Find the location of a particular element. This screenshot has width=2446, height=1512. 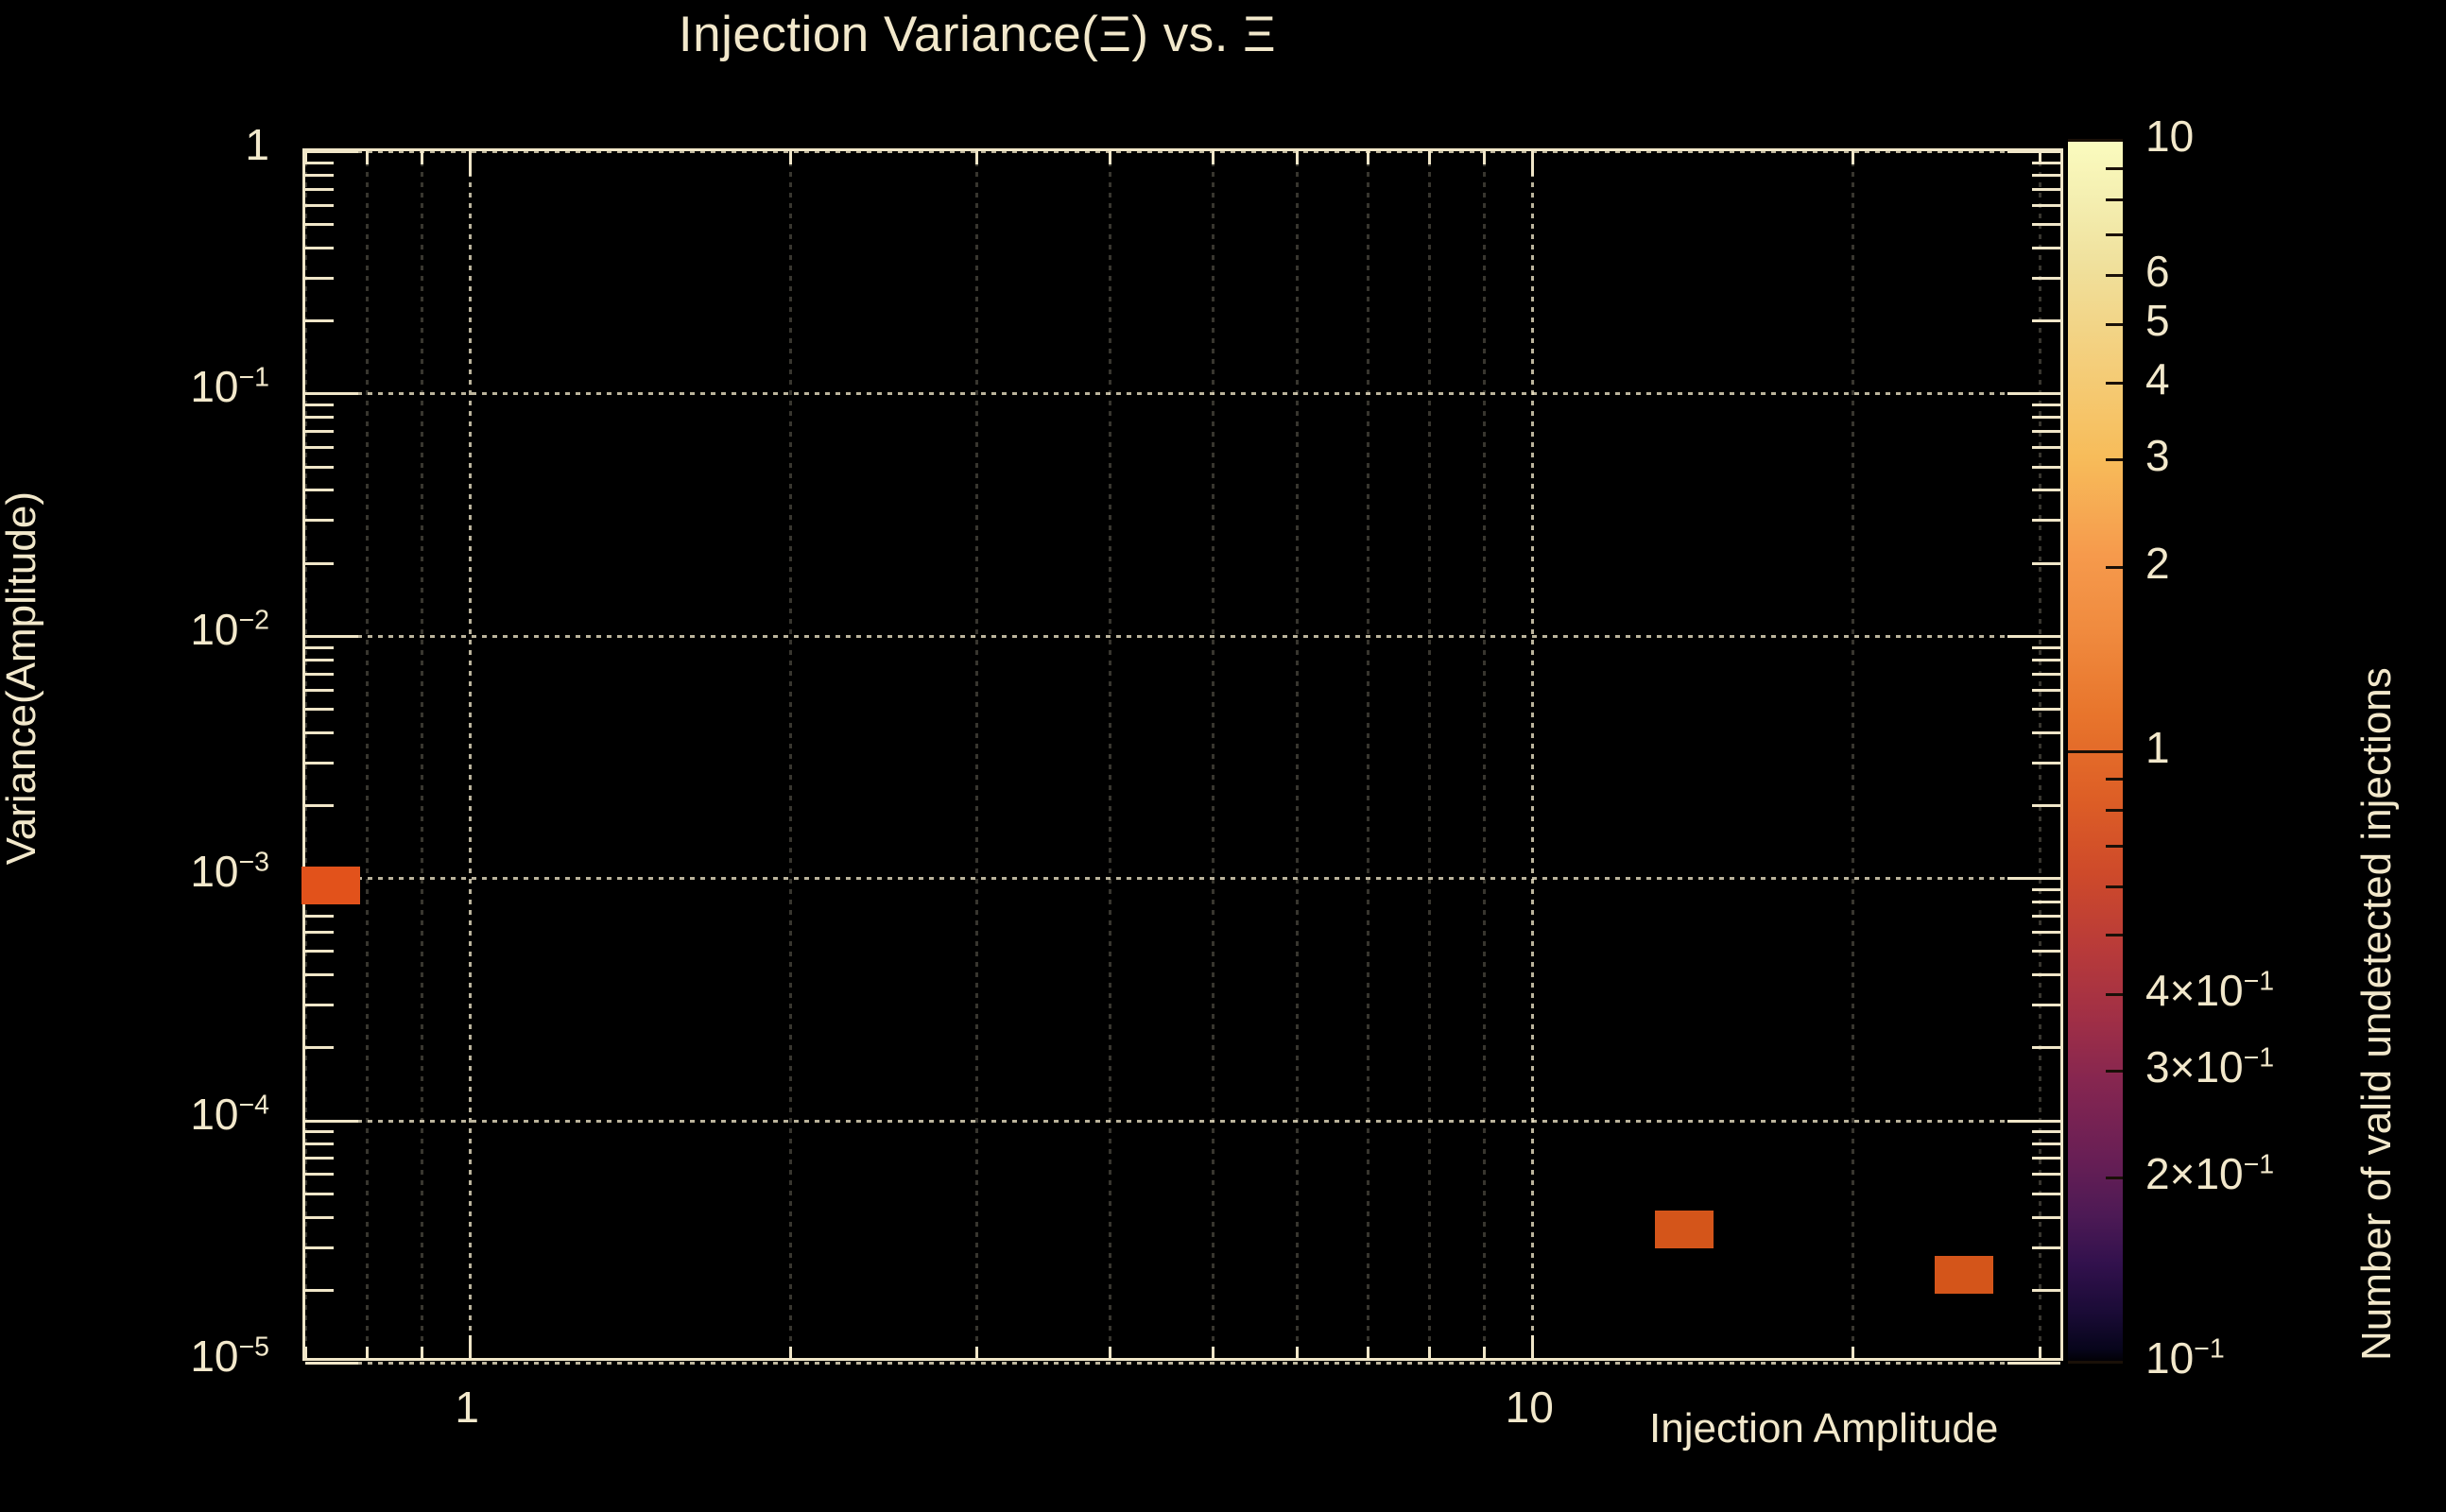

colorbar-tick-label: 10 is located at coordinates (2170, 136).